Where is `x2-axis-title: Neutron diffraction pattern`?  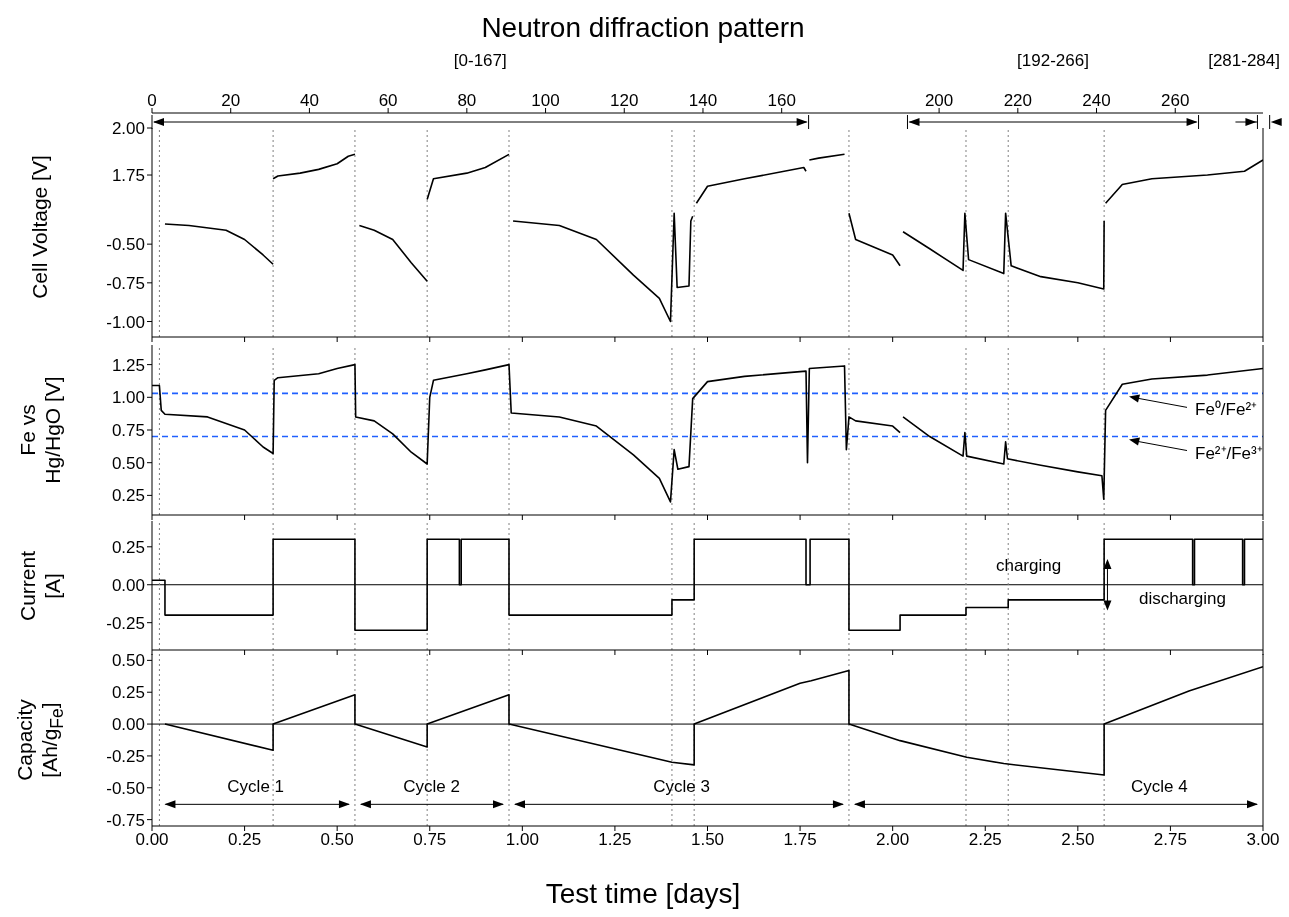 x2-axis-title: Neutron diffraction pattern is located at coordinates (643, 28).